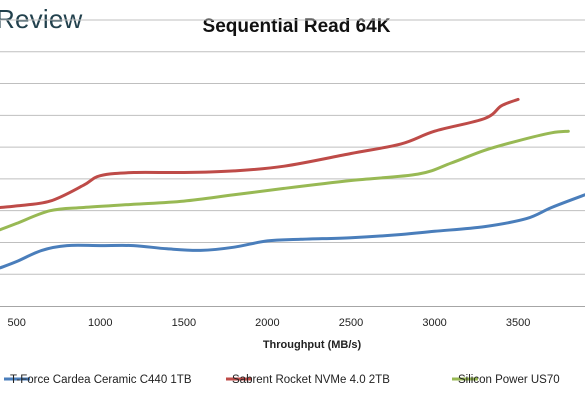  What do you see at coordinates (351, 323) in the screenshot?
I see `x-tick-label: 2500` at bounding box center [351, 323].